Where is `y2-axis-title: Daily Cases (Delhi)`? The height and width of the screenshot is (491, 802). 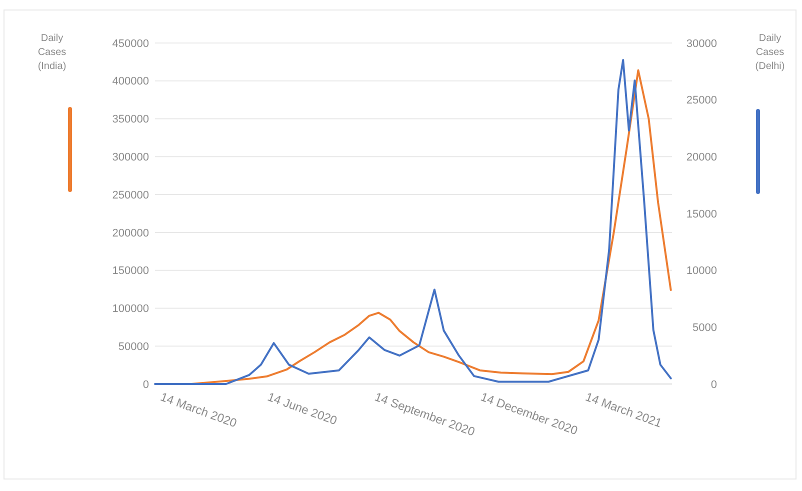
y2-axis-title: Daily Cases (Delhi) is located at coordinates (770, 52).